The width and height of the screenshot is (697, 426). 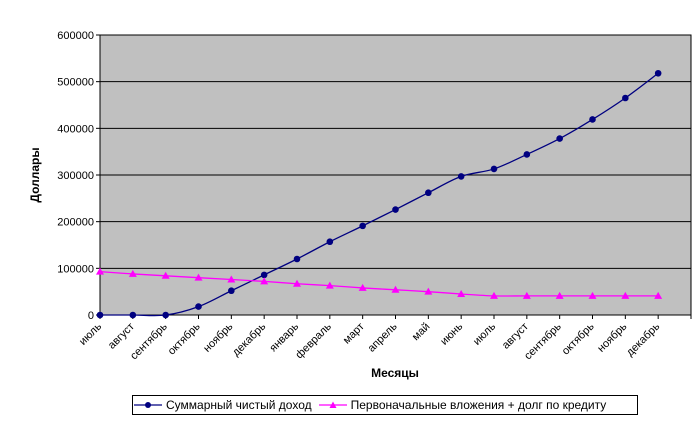 What do you see at coordinates (239, 405) in the screenshot?
I see `legend-label: Суммарный чистый доход` at bounding box center [239, 405].